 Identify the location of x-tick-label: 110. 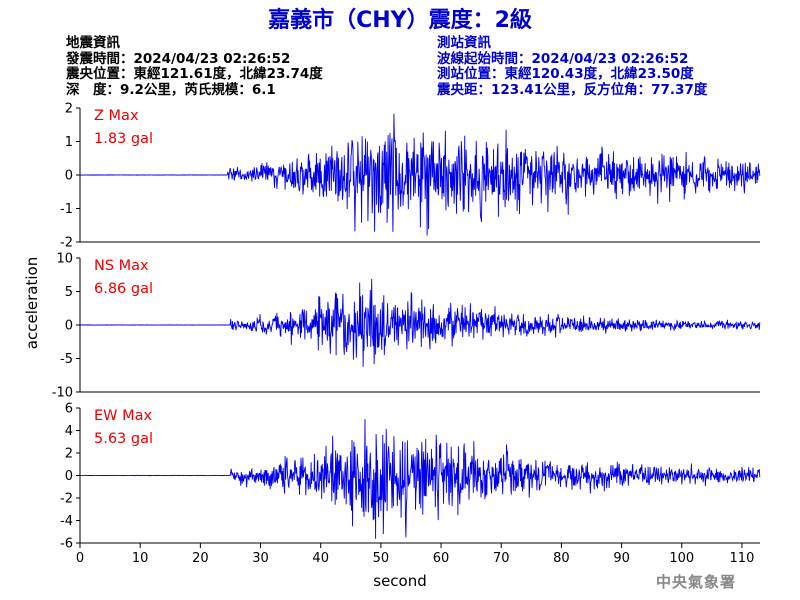
(742, 558).